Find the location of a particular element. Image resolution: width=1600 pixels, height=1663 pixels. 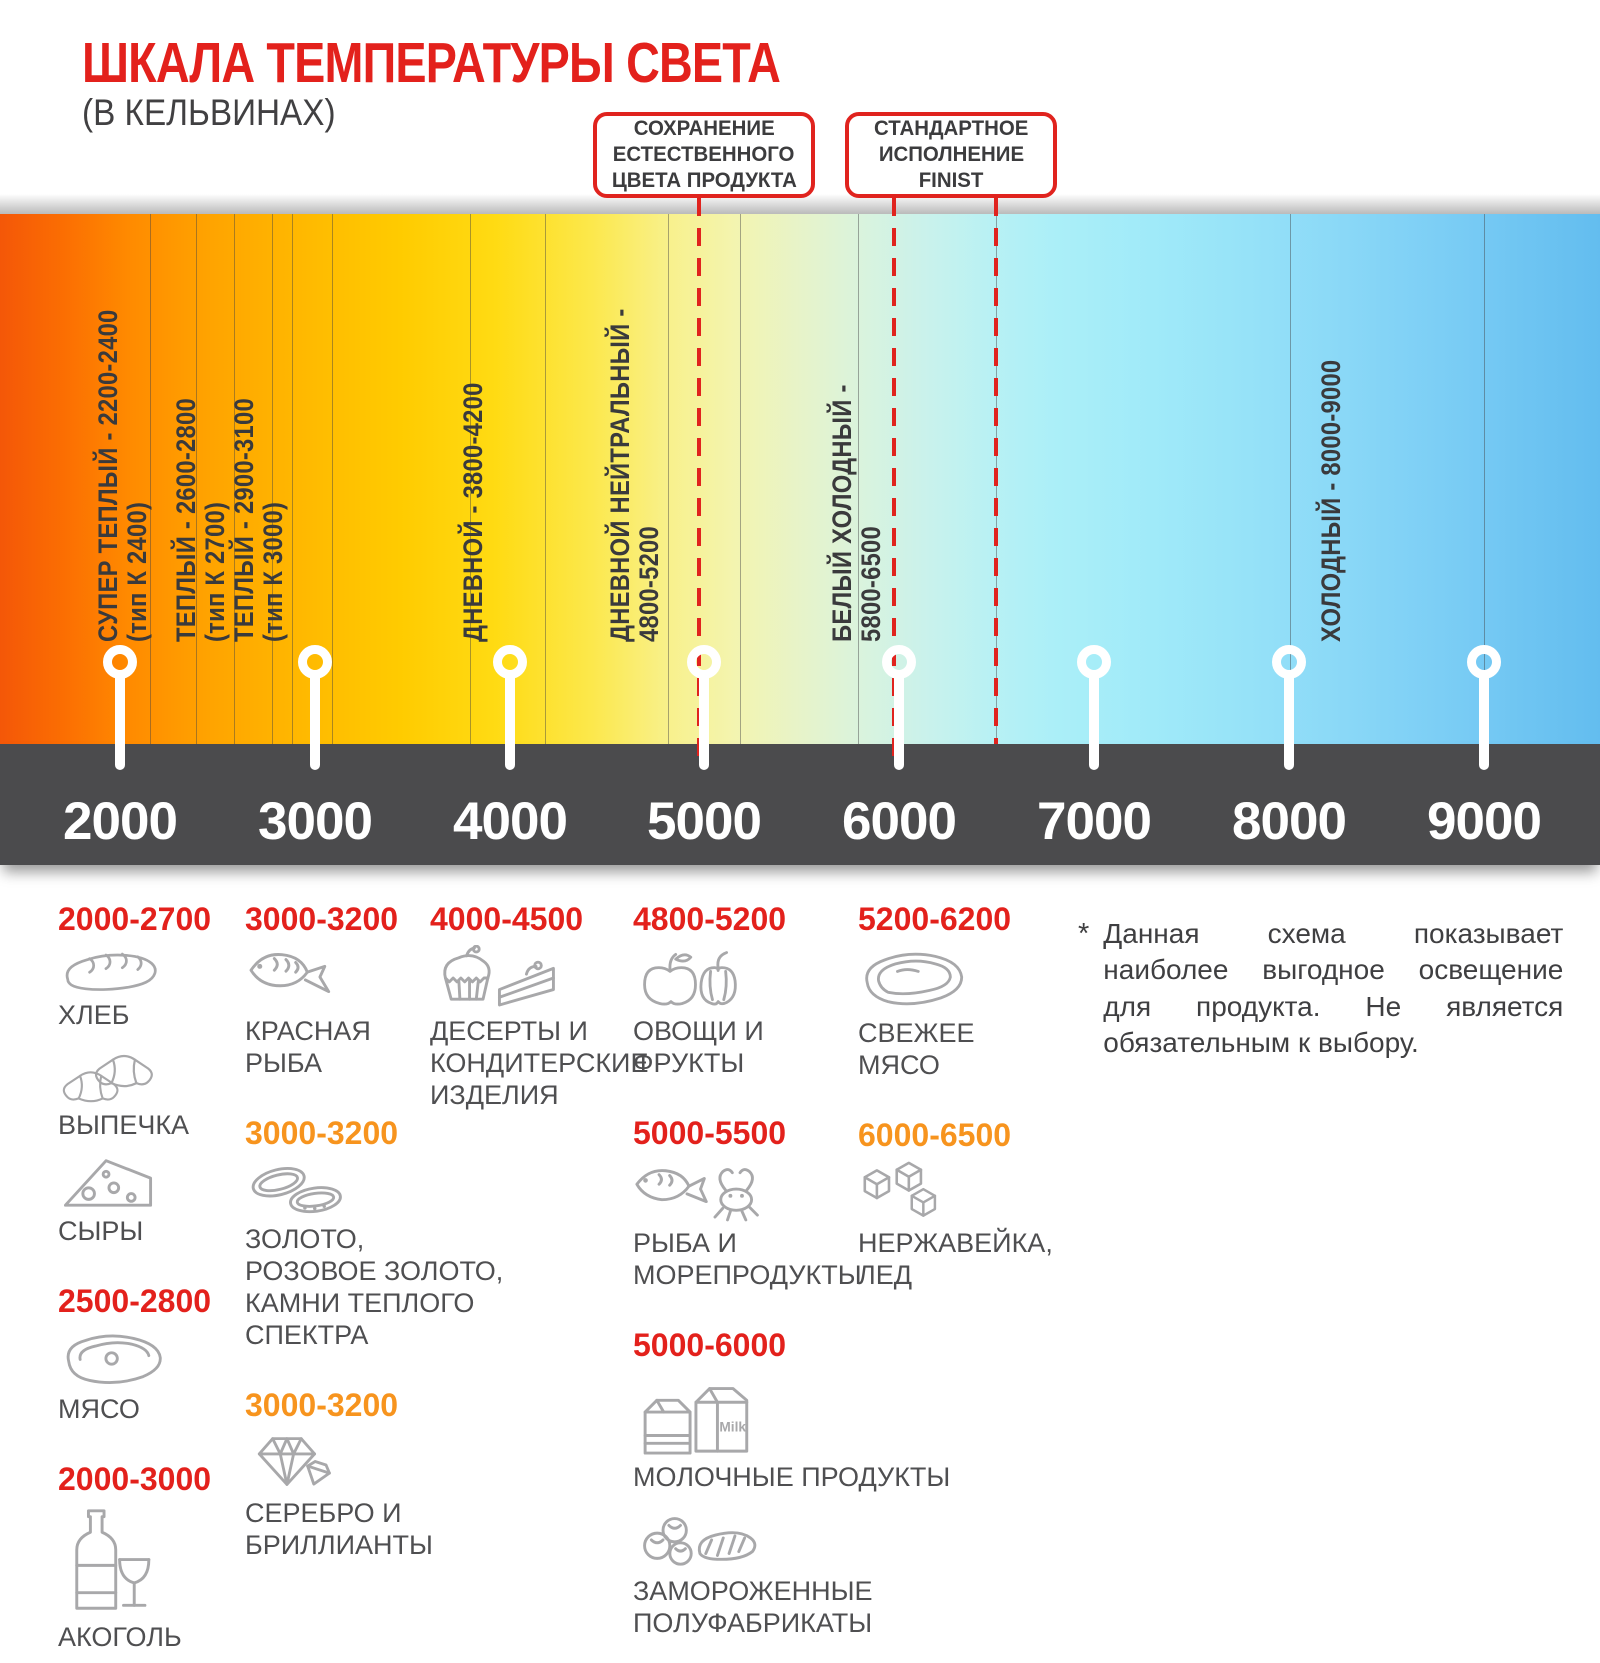

axis-tick-7000: 7000 is located at coordinates (1094, 821).